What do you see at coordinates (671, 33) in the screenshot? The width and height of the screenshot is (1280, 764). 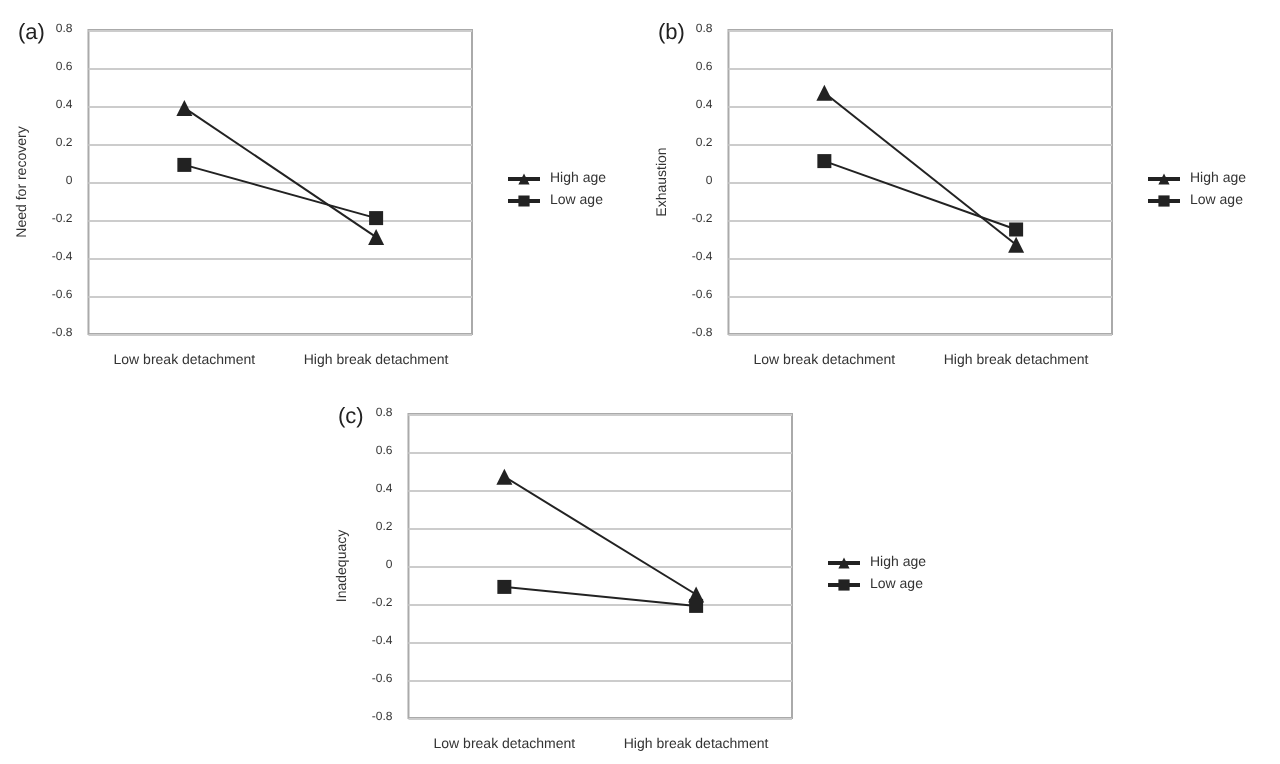 I see `chart-title: (b)` at bounding box center [671, 33].